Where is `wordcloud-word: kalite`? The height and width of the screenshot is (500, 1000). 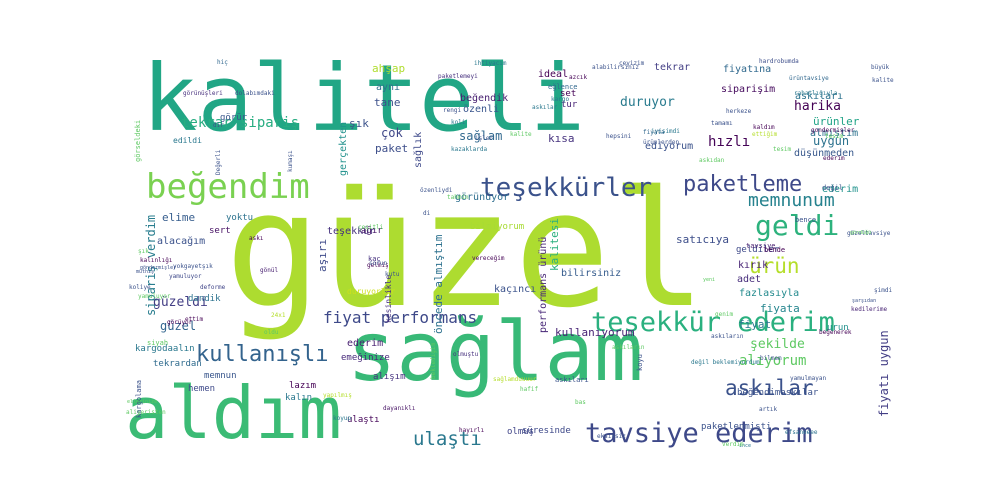
wordcloud-word: kalite is located at coordinates (521, 134).